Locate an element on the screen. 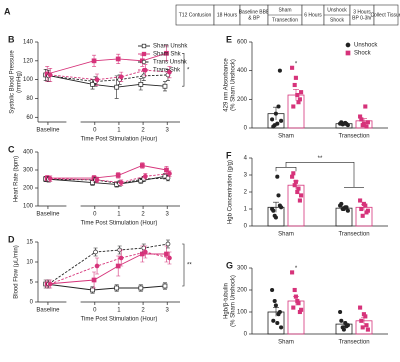 This screenshot has width=400, height=362. timeline-option: Transection is located at coordinates (285, 20).